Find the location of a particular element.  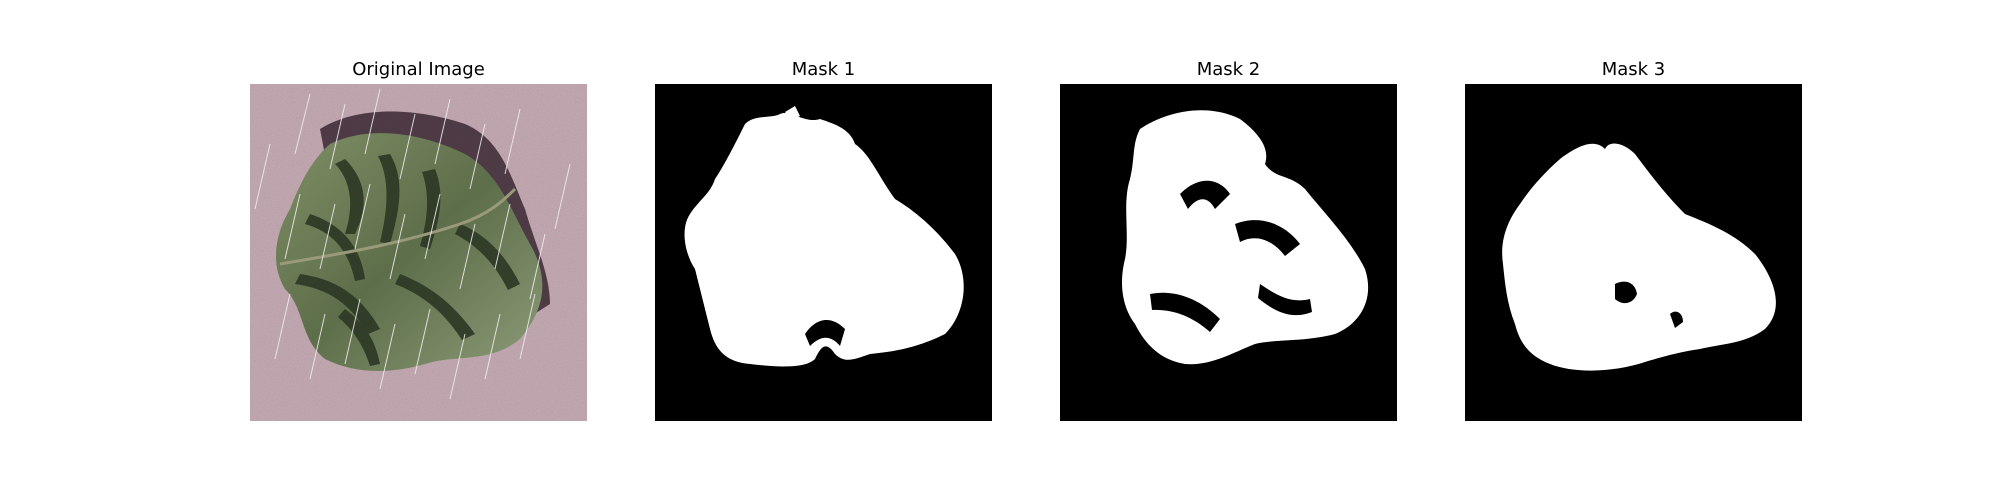

panel-title-mask-1: Mask 1 is located at coordinates (823, 69).